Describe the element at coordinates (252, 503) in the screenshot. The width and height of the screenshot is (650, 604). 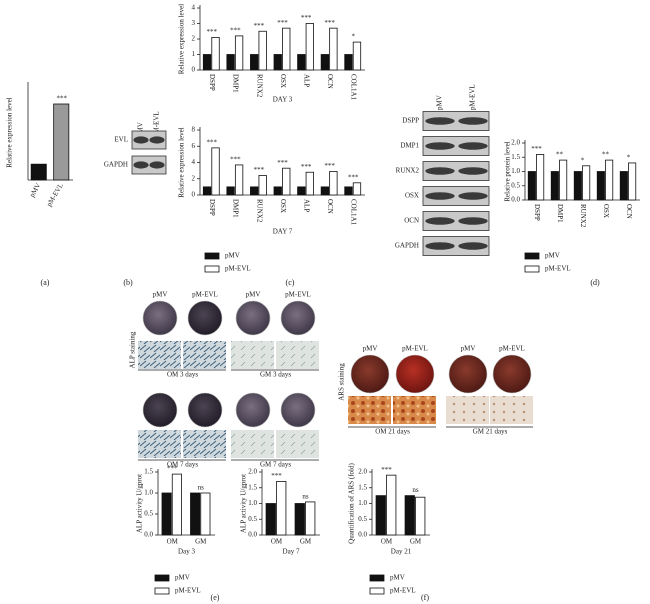
I see `y-tick-label: 1.0` at that location.